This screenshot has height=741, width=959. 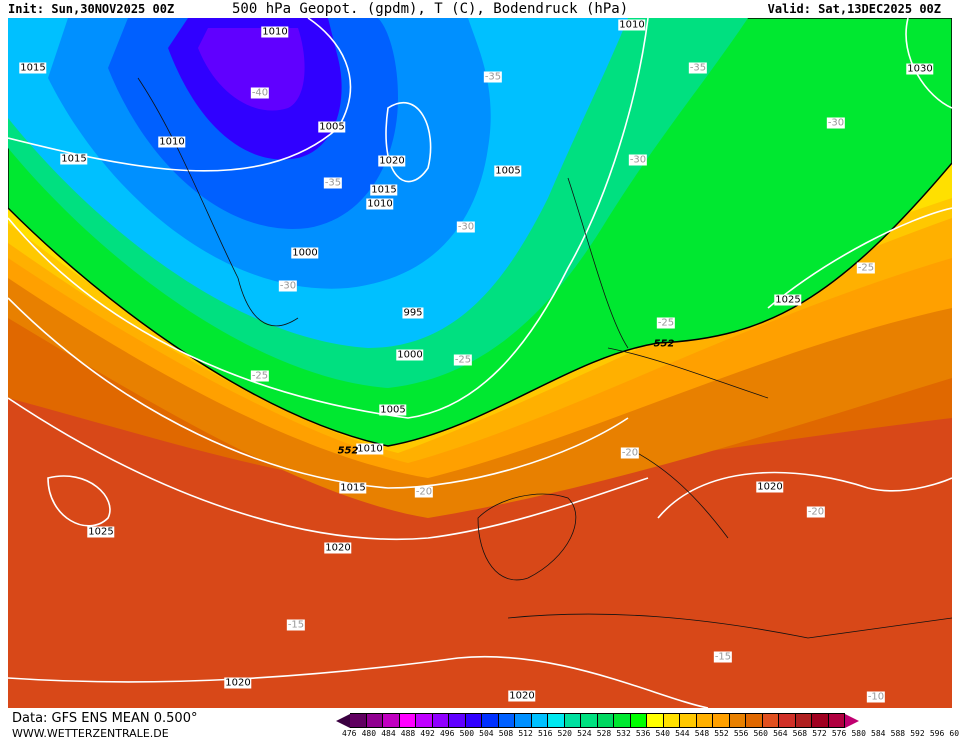 I want to click on isotherm-label: -40, so click(x=260, y=93).